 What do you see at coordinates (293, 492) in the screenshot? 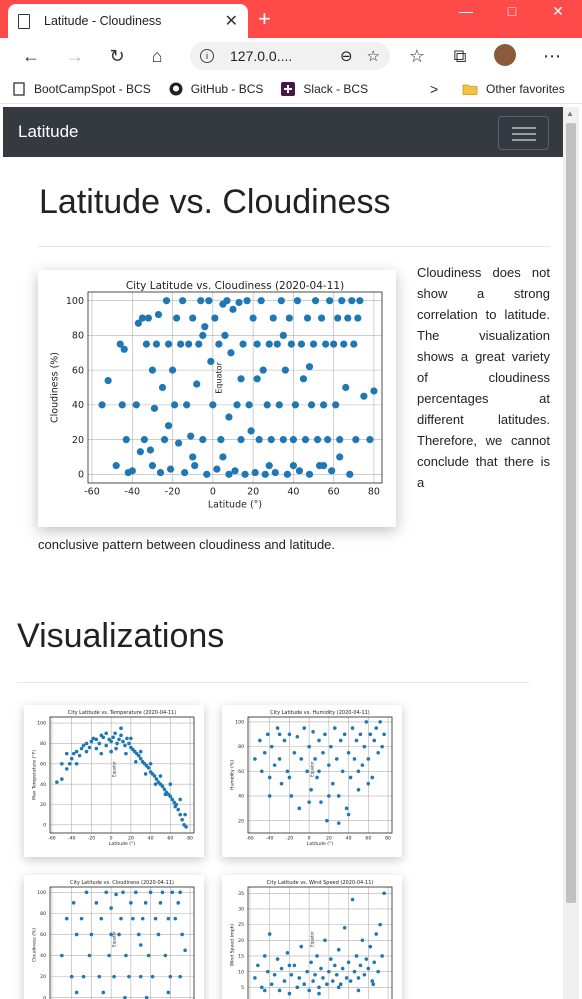
I see `x-tick-label: 40` at bounding box center [293, 492].